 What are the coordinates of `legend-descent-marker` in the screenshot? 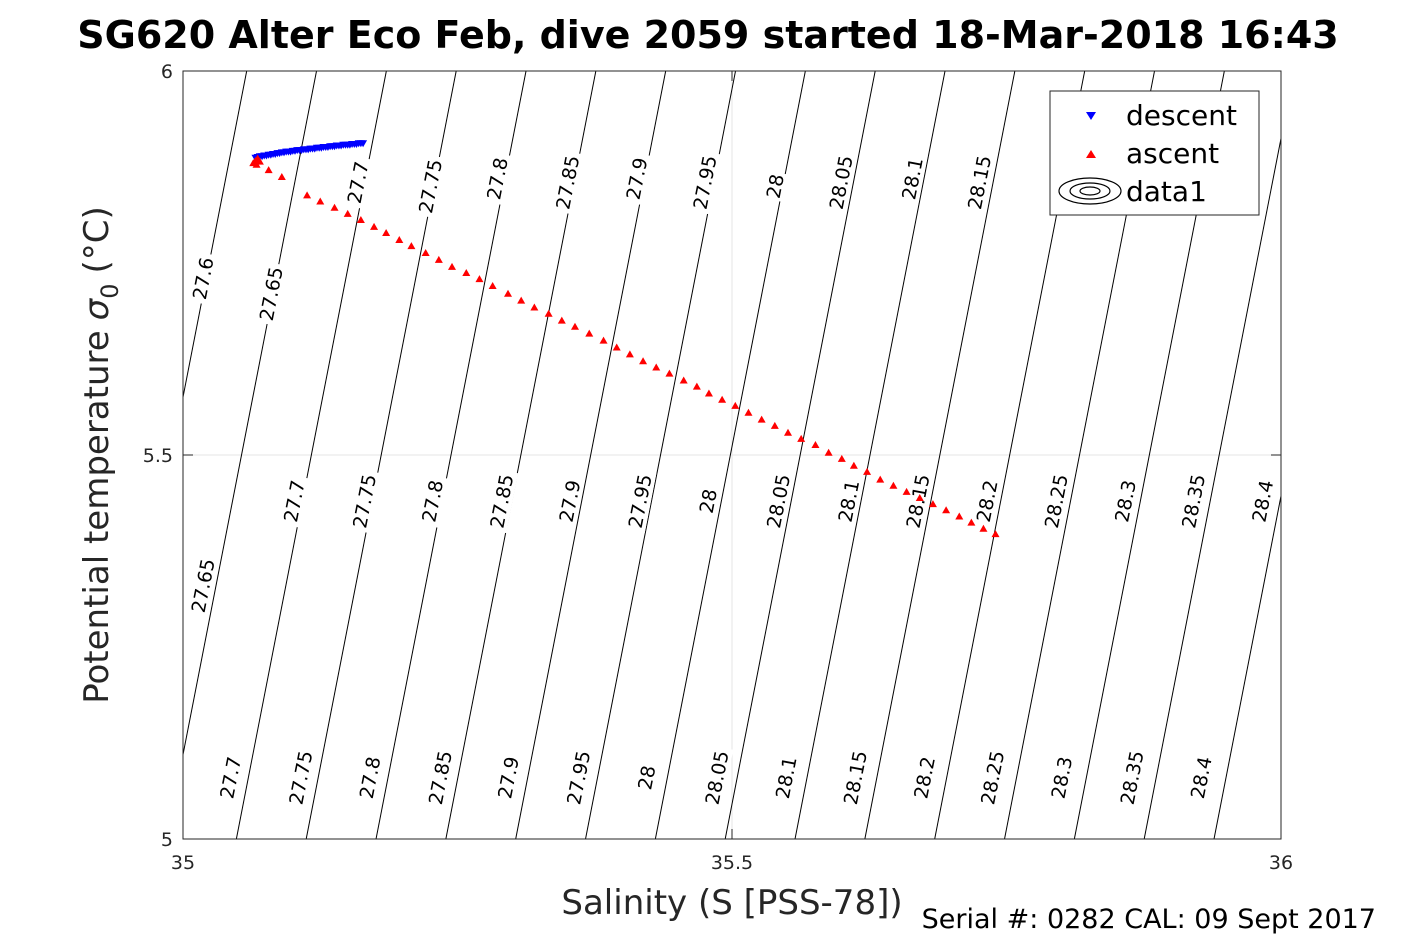 It's located at (1091, 116).